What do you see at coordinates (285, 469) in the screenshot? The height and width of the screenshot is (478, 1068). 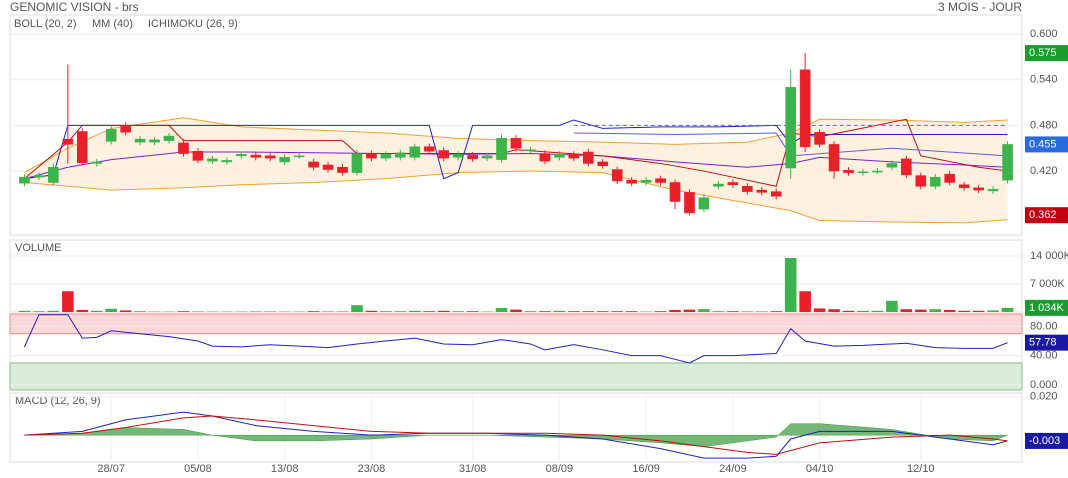 I see `x-tick-label: 13/08` at bounding box center [285, 469].